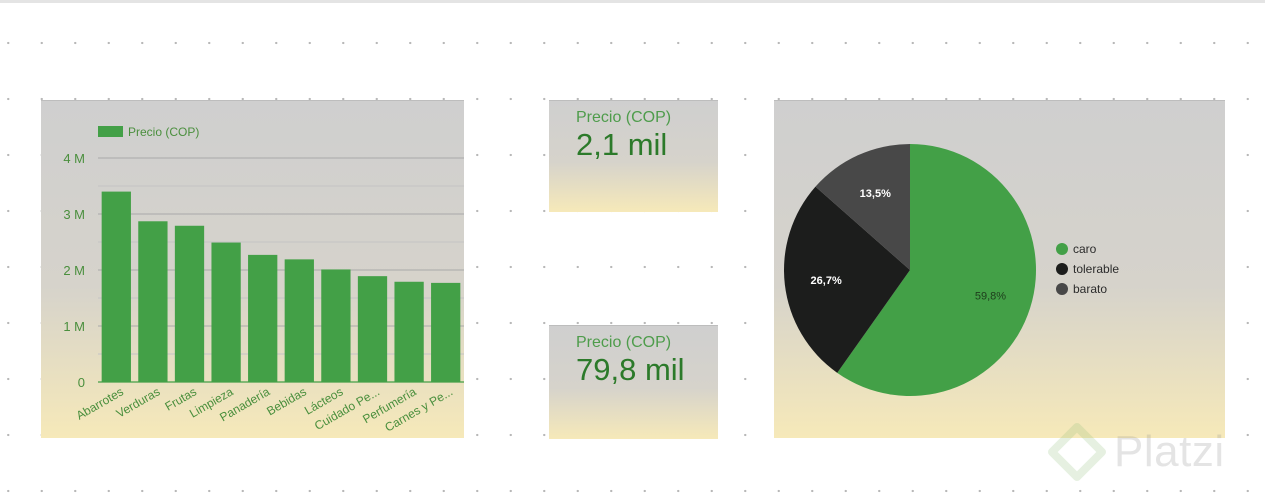 This screenshot has width=1265, height=494. I want to click on watermark-text: Platzi, so click(1169, 451).